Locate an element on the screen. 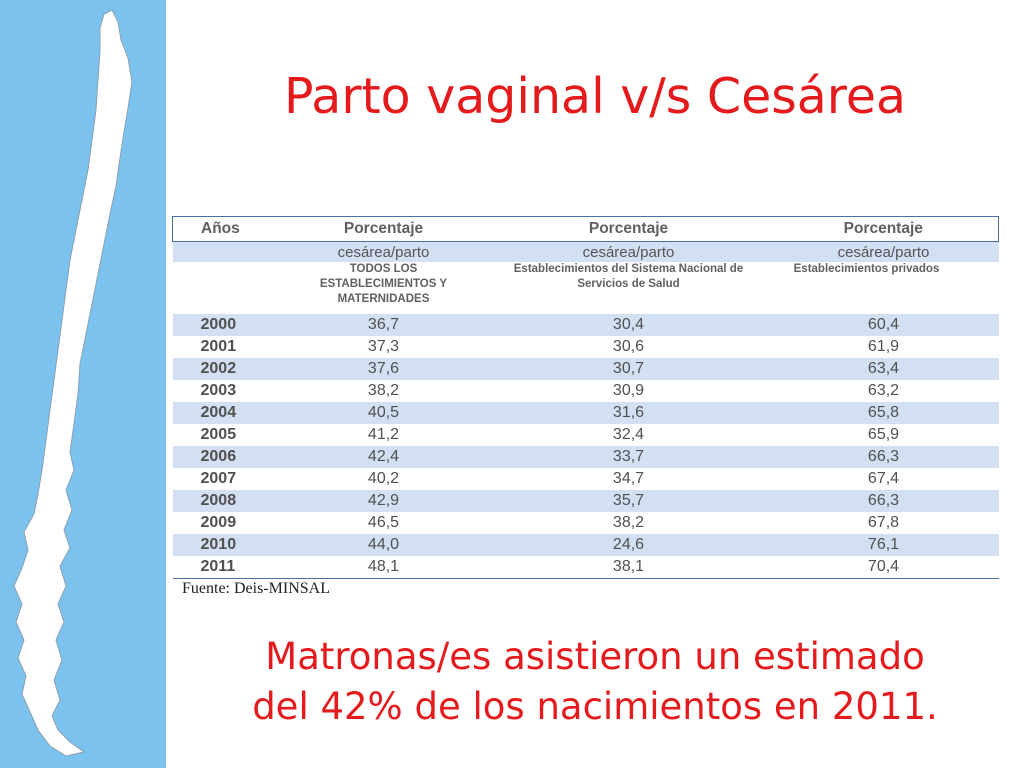  row-percent-public: 38,2 is located at coordinates (628, 522).